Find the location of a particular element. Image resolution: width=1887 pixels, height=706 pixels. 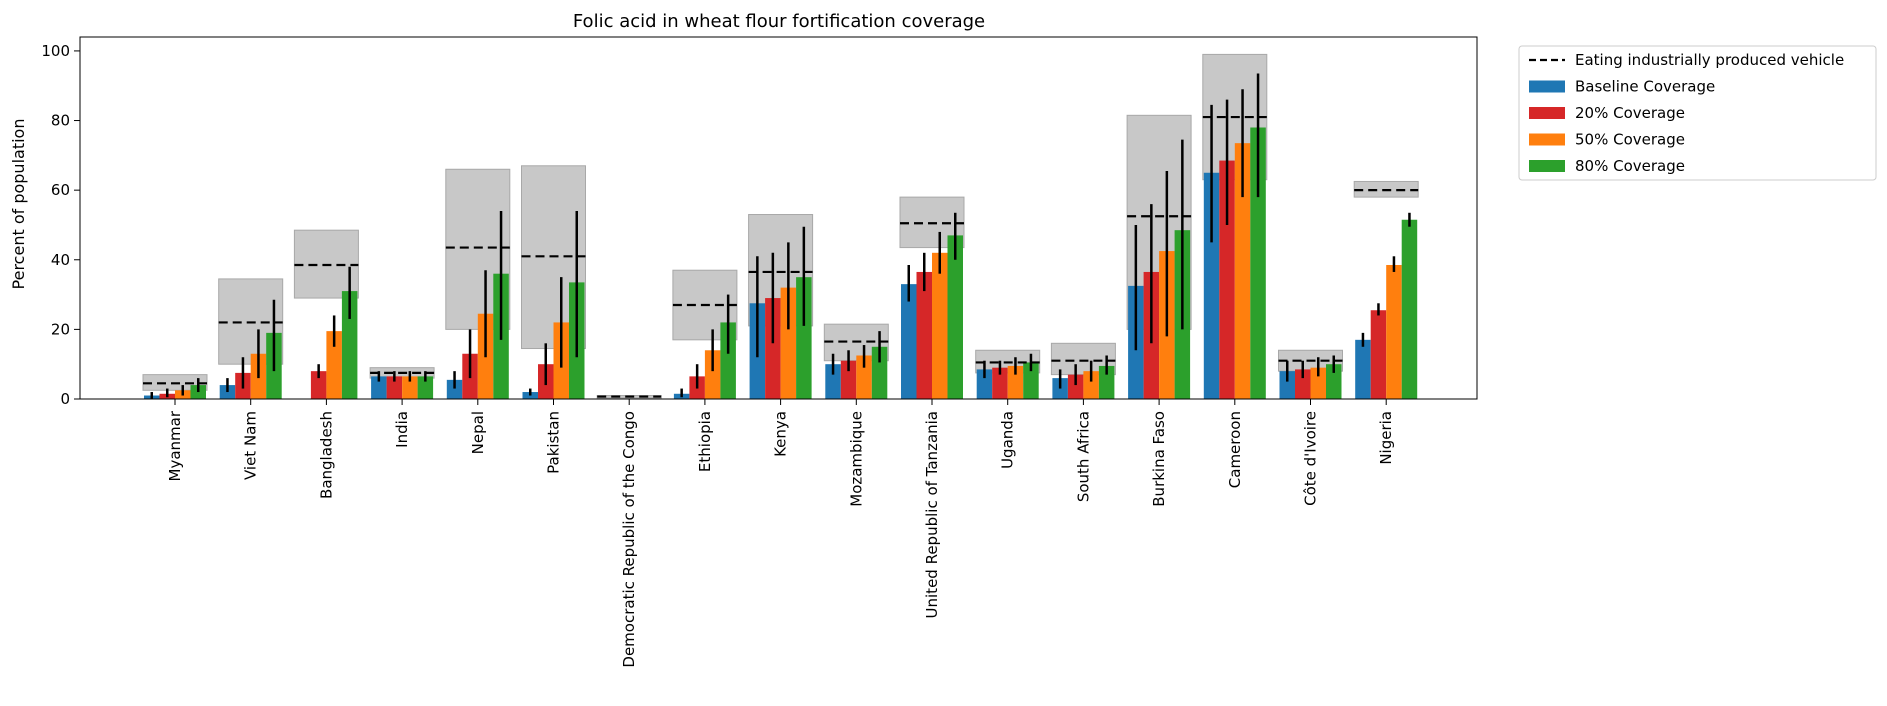

y-tick-label: 80 is located at coordinates (60, 121).